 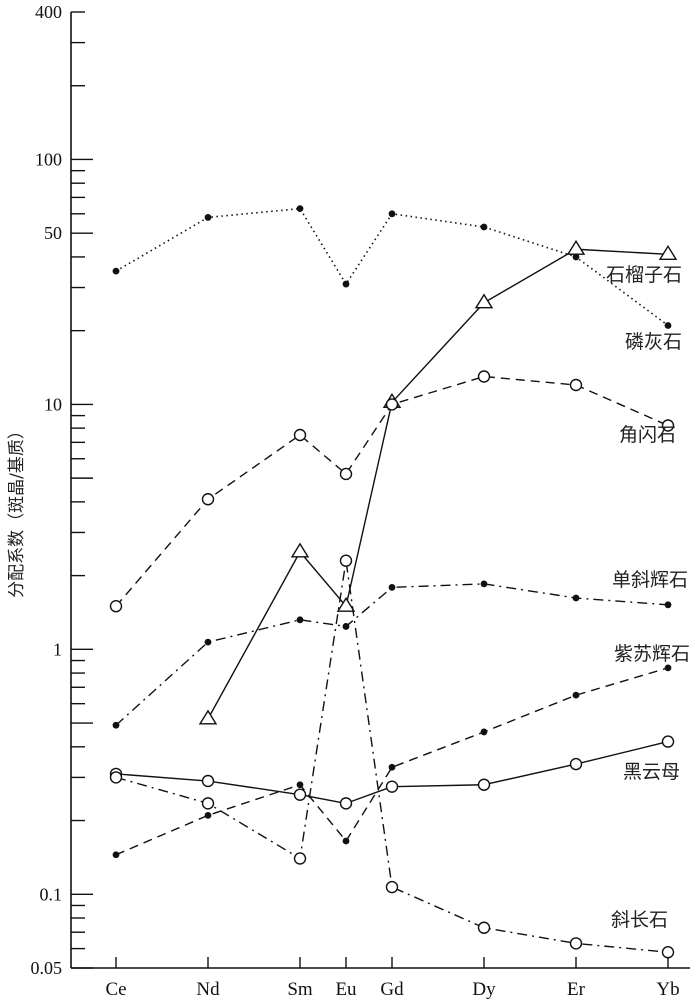 What do you see at coordinates (48, 12) in the screenshot?
I see `y-tick-label: 400` at bounding box center [48, 12].